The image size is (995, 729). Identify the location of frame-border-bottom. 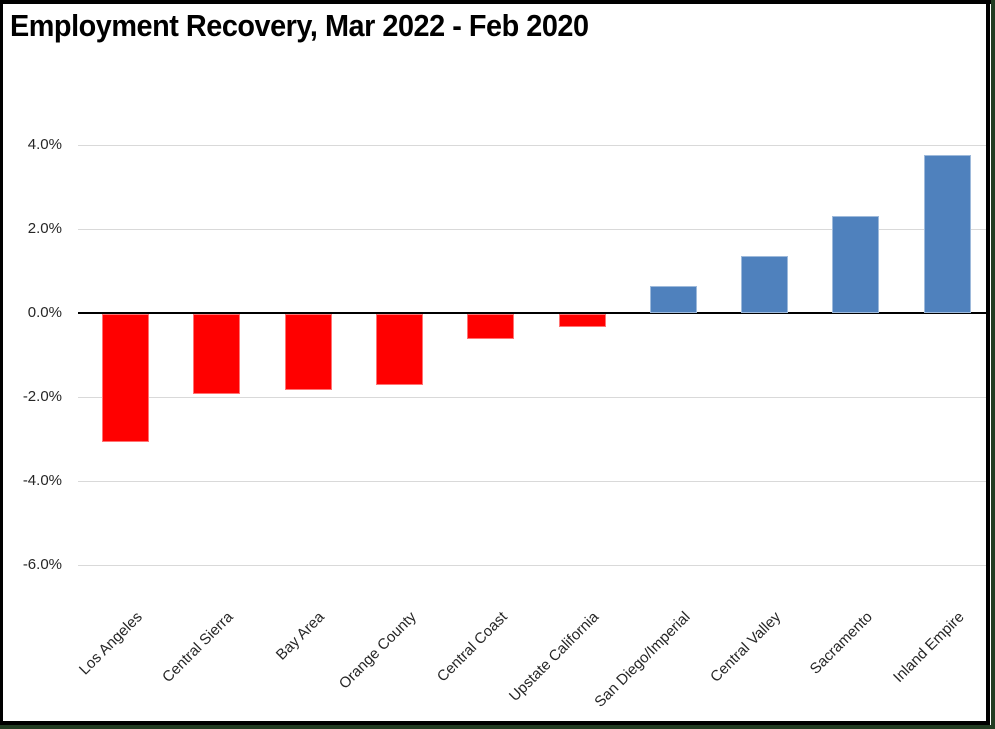
(495, 723).